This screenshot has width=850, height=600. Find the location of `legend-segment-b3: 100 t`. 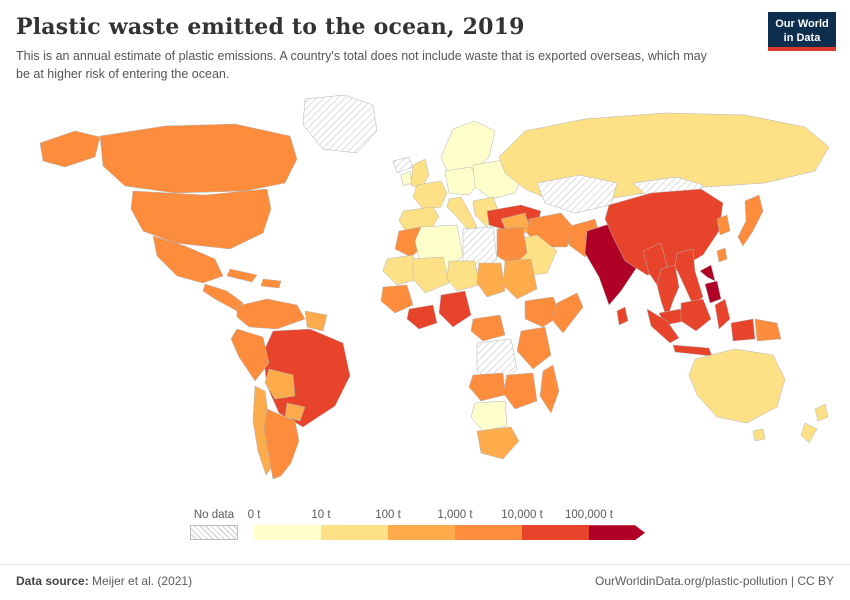

legend-segment-b3: 100 t is located at coordinates (415, 525).